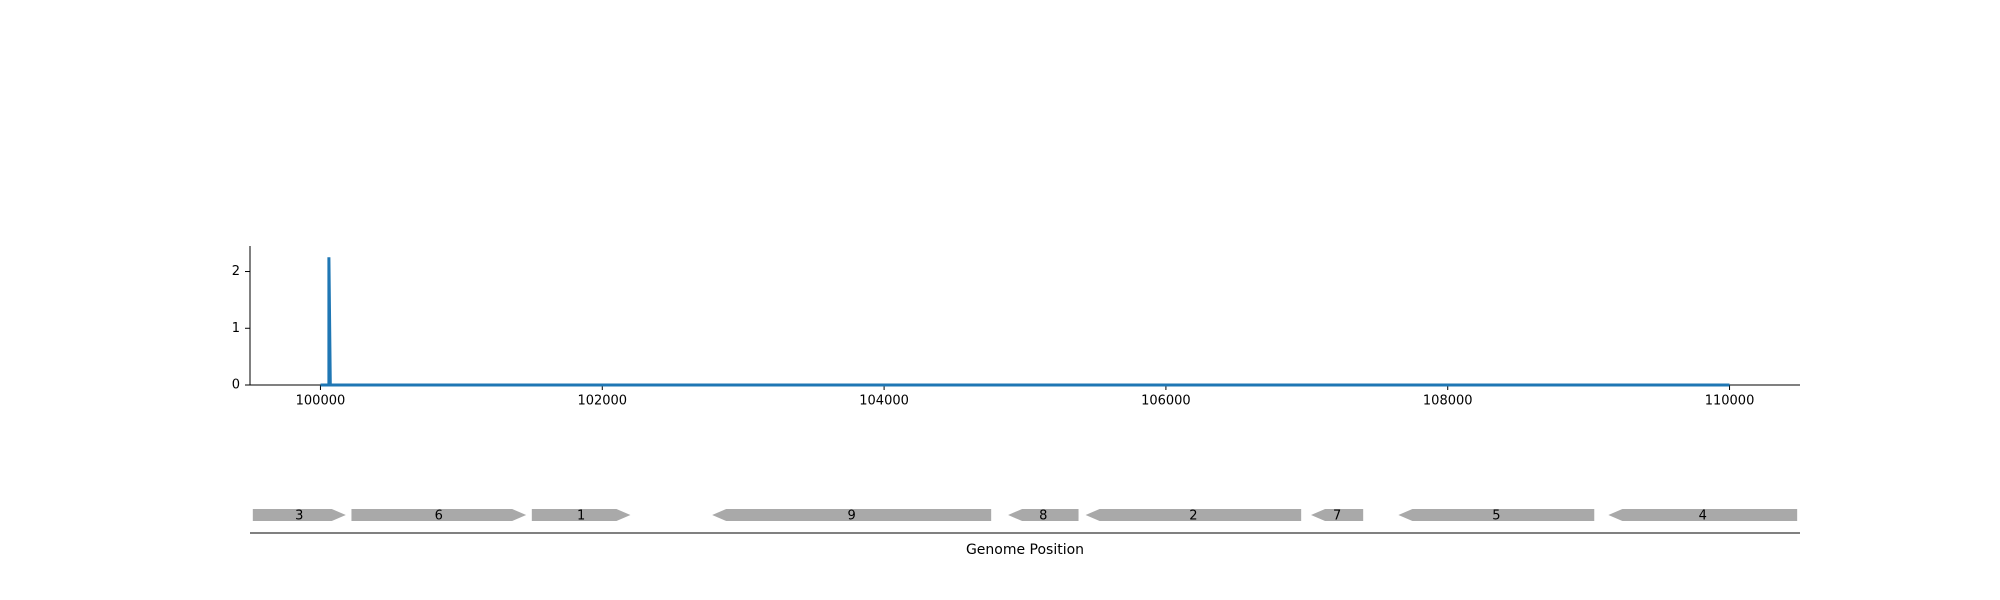 The image size is (2000, 600). I want to click on gene-label: 2, so click(1193, 516).